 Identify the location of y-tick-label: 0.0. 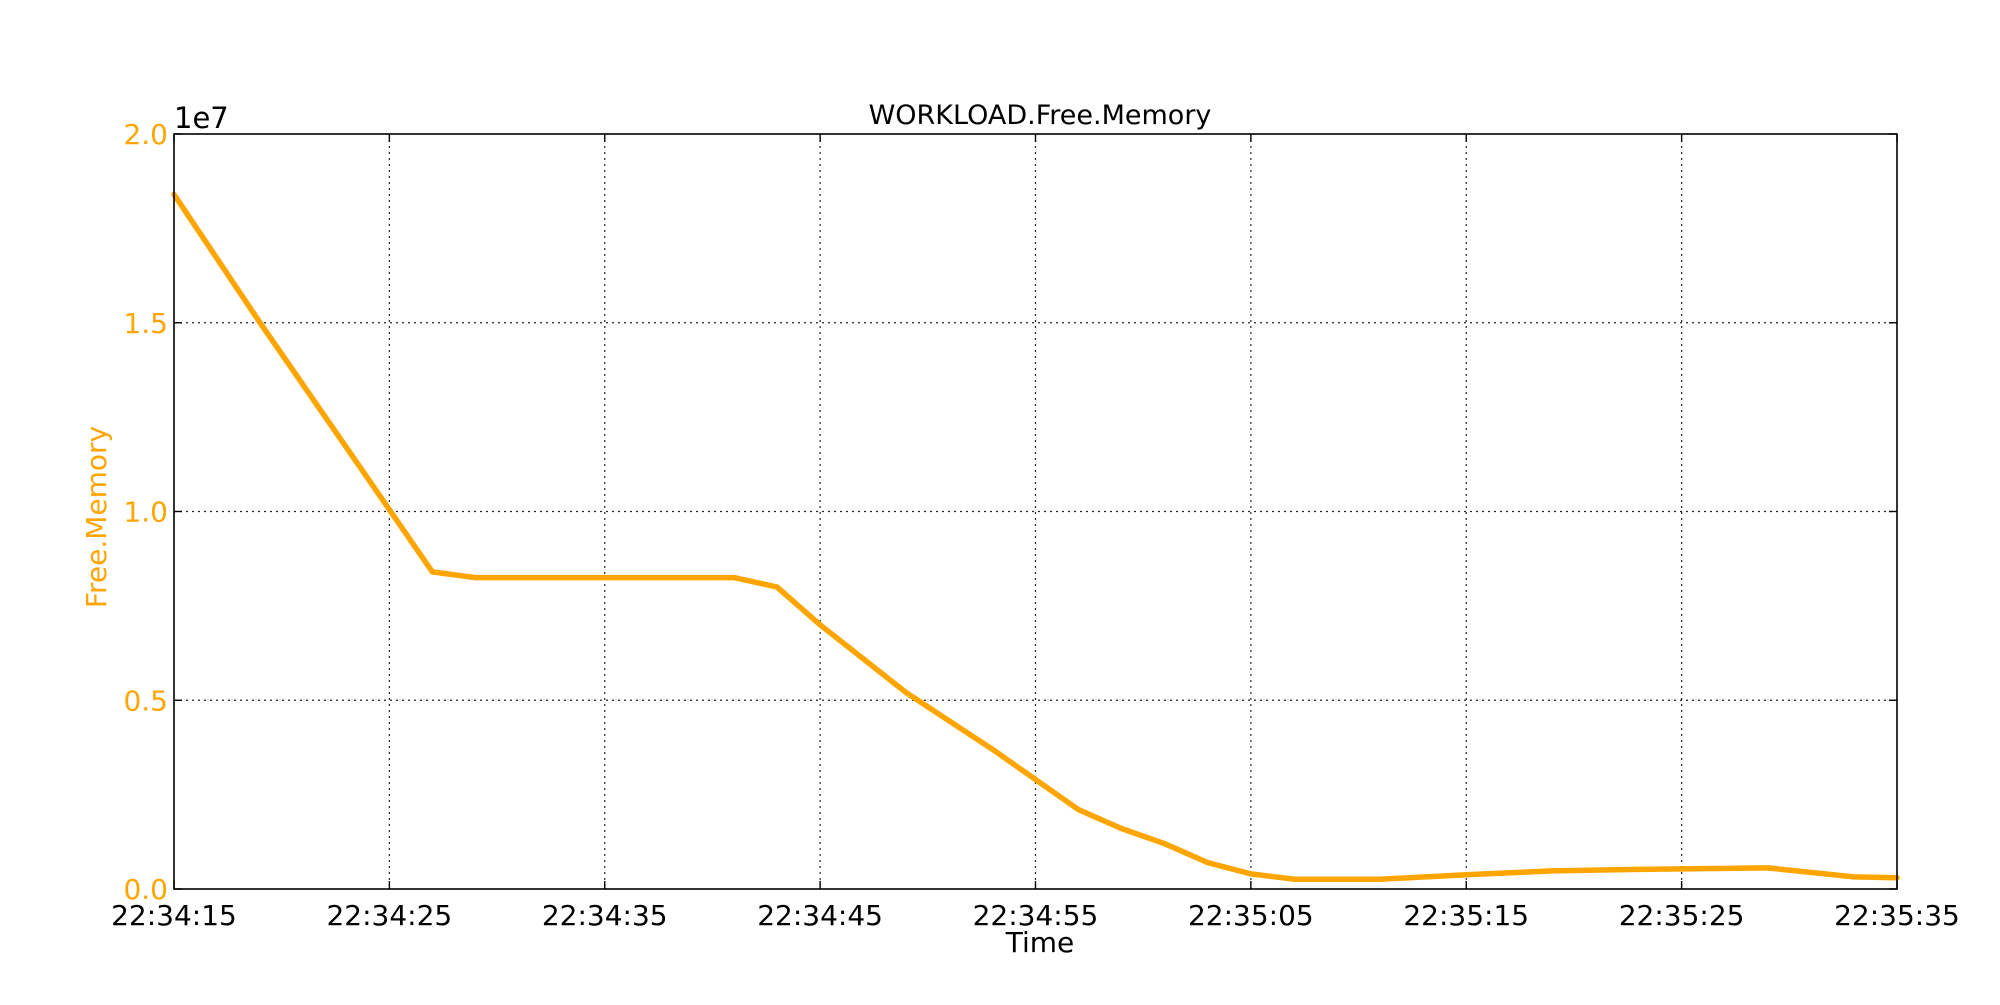
(145, 889).